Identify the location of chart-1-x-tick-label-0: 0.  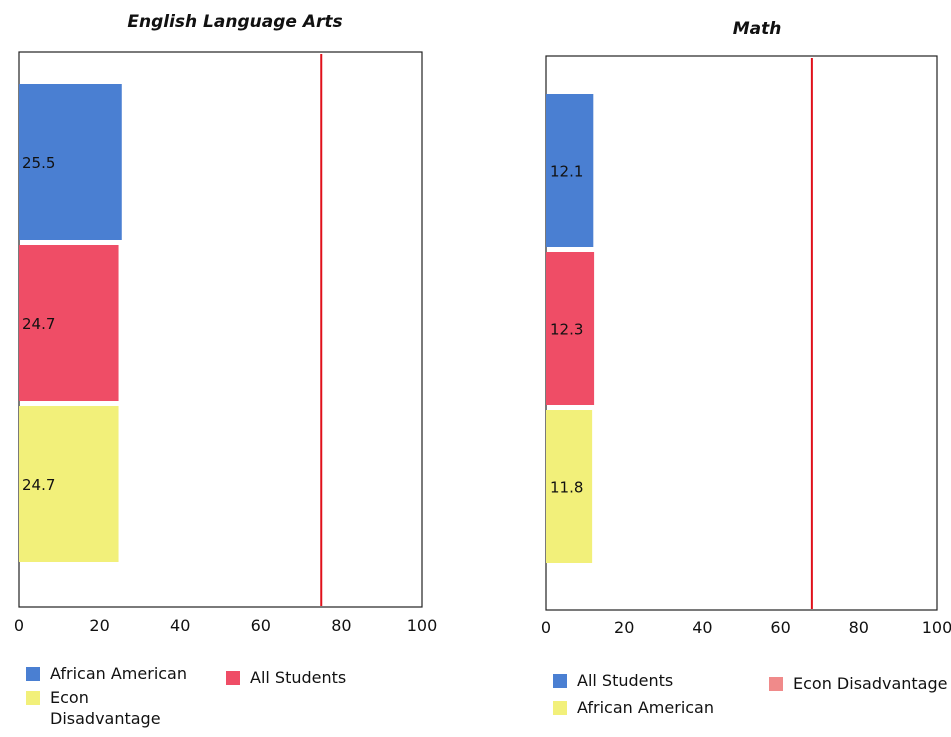
(19, 625).